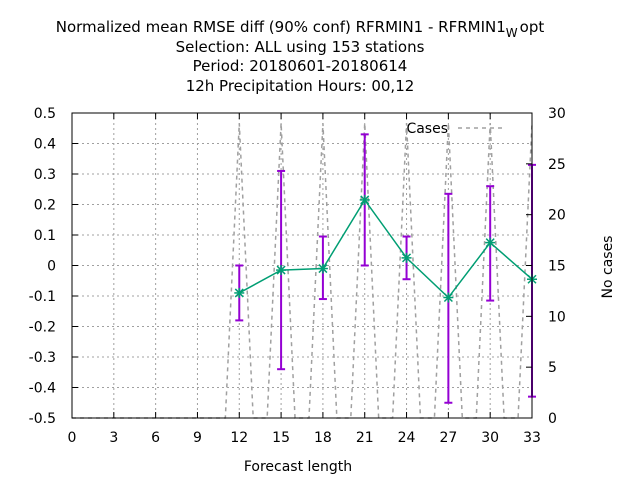 The image size is (640, 480). What do you see at coordinates (300, 47) in the screenshot?
I see `title-line-2: Selection: ALL using 153 stations` at bounding box center [300, 47].